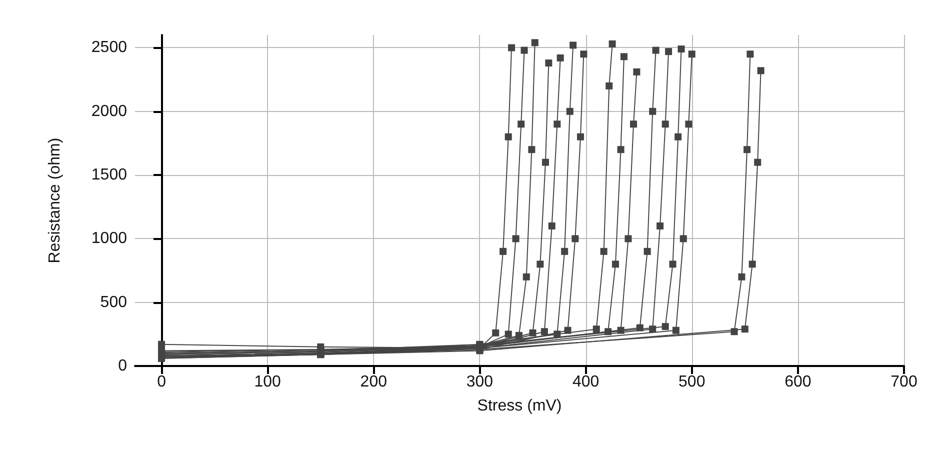  Describe the element at coordinates (519, 406) in the screenshot. I see `x-axis-title: Stress (mV)` at that location.